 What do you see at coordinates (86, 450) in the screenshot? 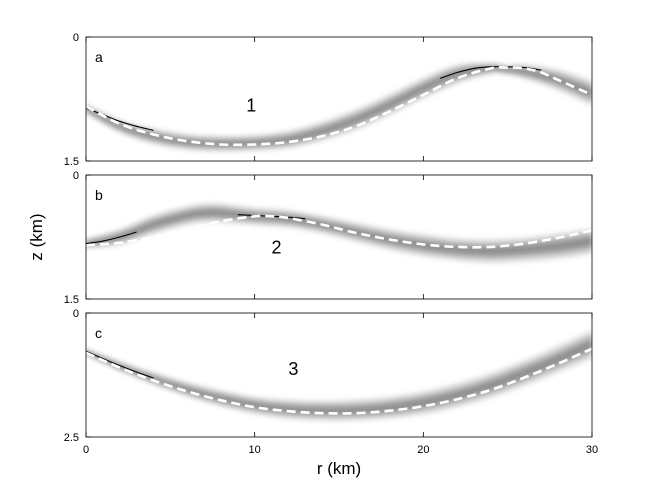
I see `x-tick-label-0: 0` at bounding box center [86, 450].